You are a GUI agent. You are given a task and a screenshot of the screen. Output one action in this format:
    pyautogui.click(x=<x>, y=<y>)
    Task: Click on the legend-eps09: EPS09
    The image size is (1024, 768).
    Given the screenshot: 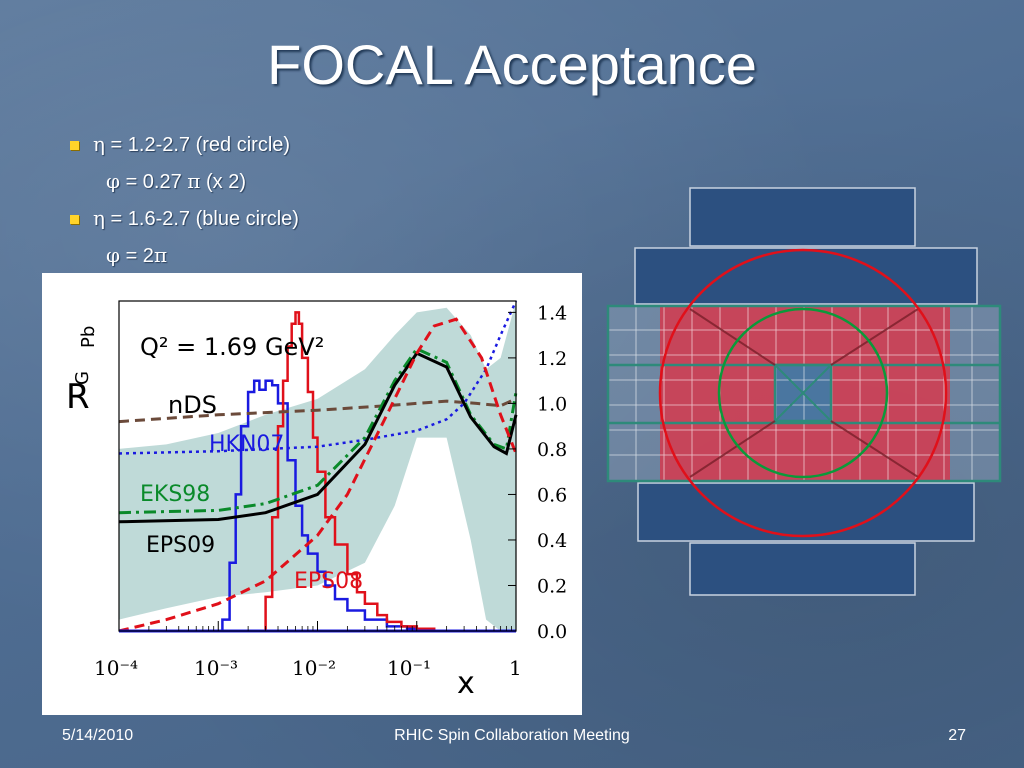 What is the action you would take?
    pyautogui.click(x=180, y=545)
    